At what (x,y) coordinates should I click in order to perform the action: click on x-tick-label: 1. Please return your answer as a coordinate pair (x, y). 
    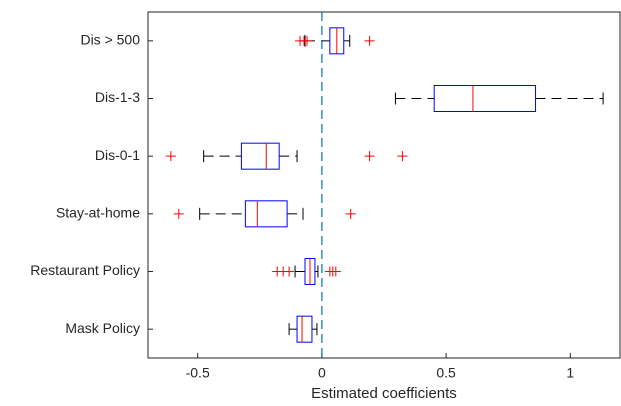
    Looking at the image, I should click on (570, 373).